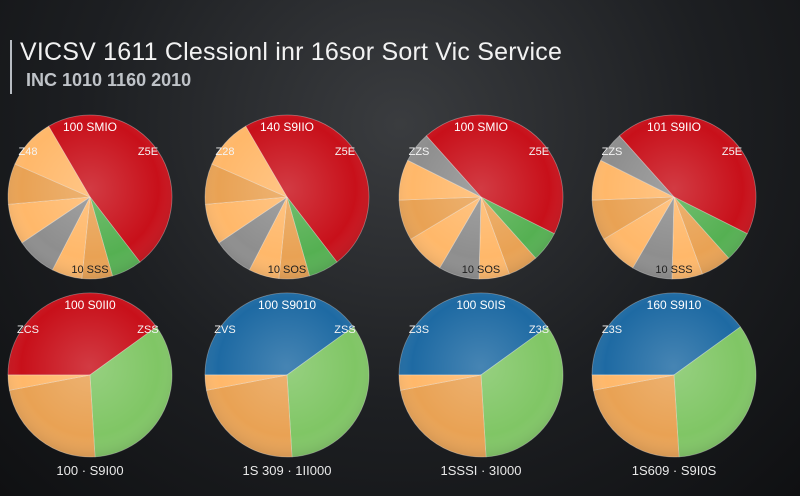 This screenshot has height=496, width=800. I want to click on pie-3-gloss, so click(481, 197).